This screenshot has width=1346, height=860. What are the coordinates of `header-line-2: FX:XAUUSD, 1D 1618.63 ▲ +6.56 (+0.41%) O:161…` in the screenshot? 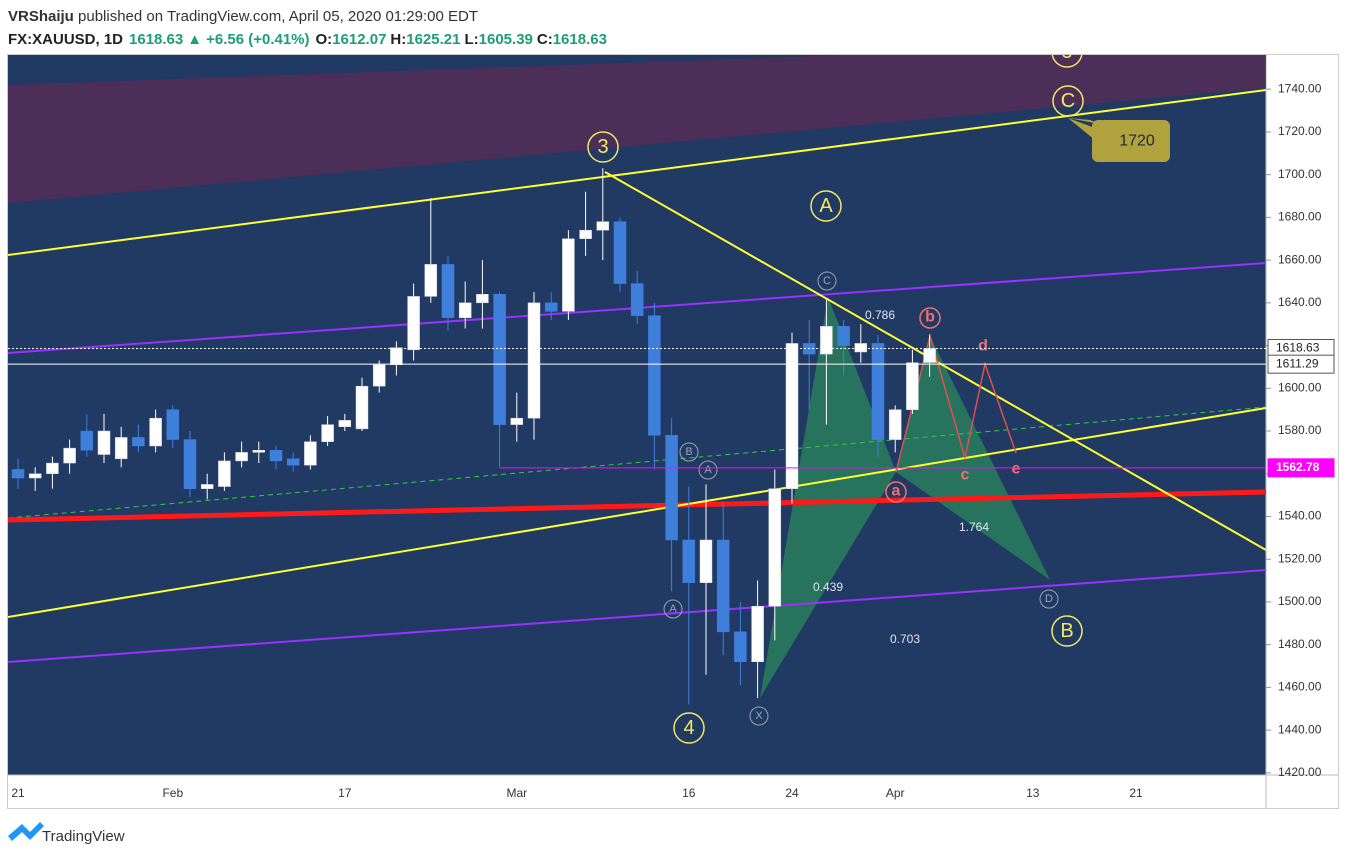 It's located at (307, 39).